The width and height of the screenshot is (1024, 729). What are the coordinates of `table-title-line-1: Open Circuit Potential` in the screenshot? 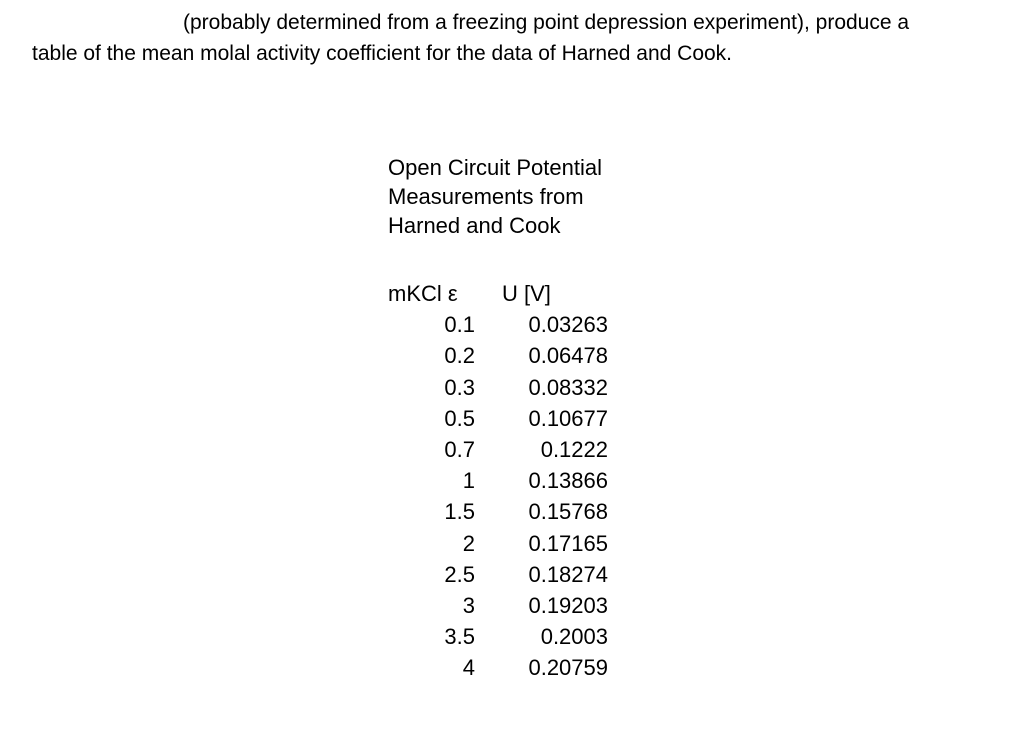 It's located at (495, 167).